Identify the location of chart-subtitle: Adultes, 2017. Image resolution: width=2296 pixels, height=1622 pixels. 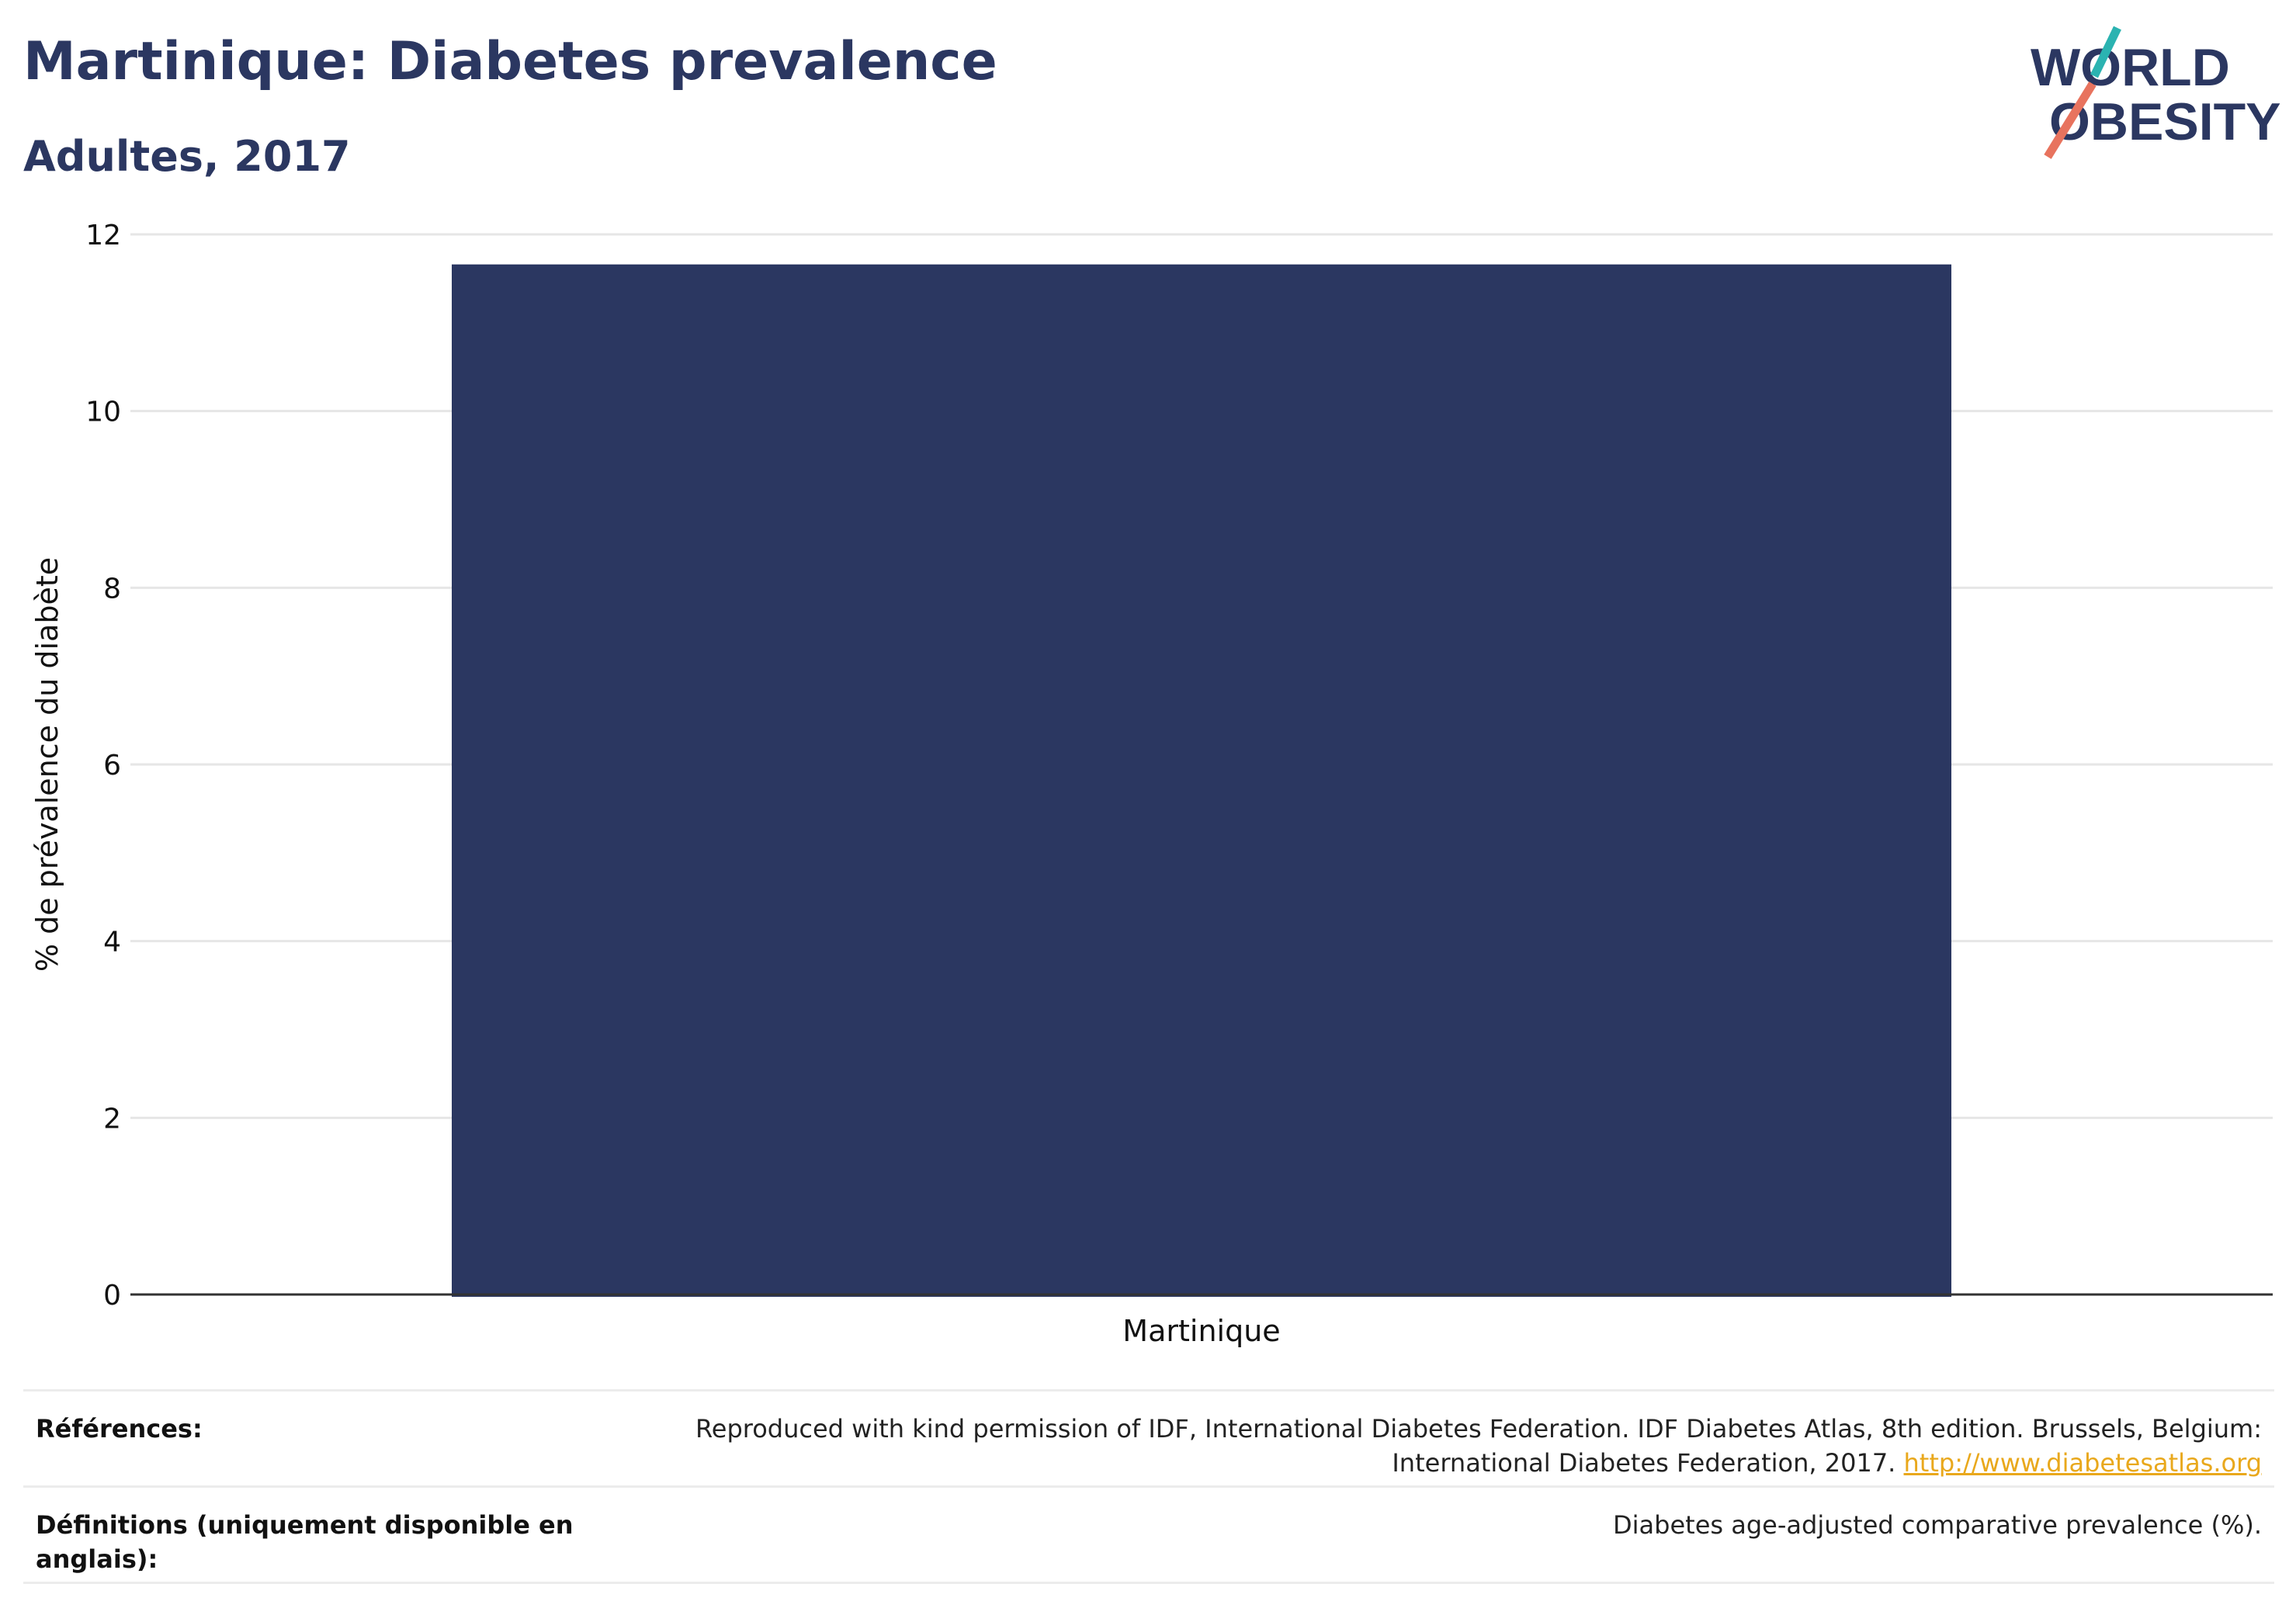
(187, 156).